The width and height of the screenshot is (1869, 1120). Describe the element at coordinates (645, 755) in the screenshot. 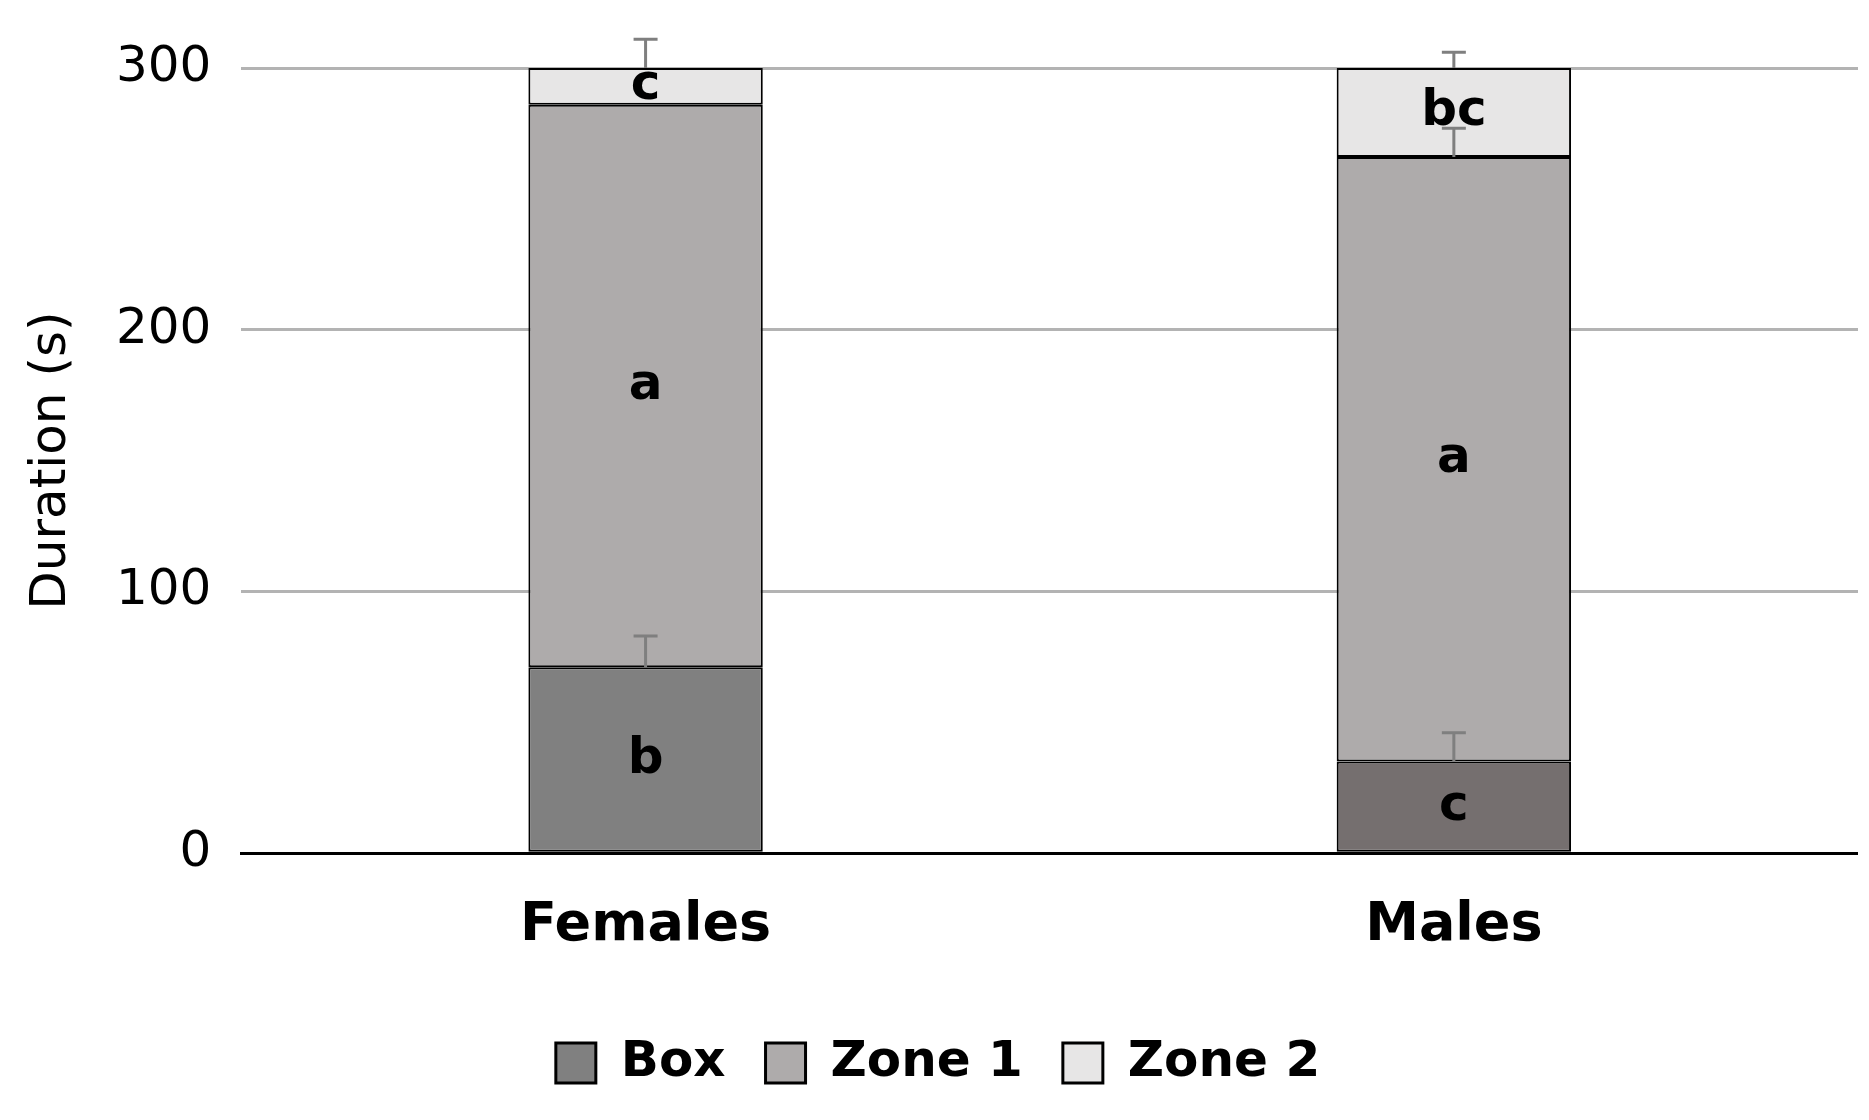

I see `data-label: b` at that location.